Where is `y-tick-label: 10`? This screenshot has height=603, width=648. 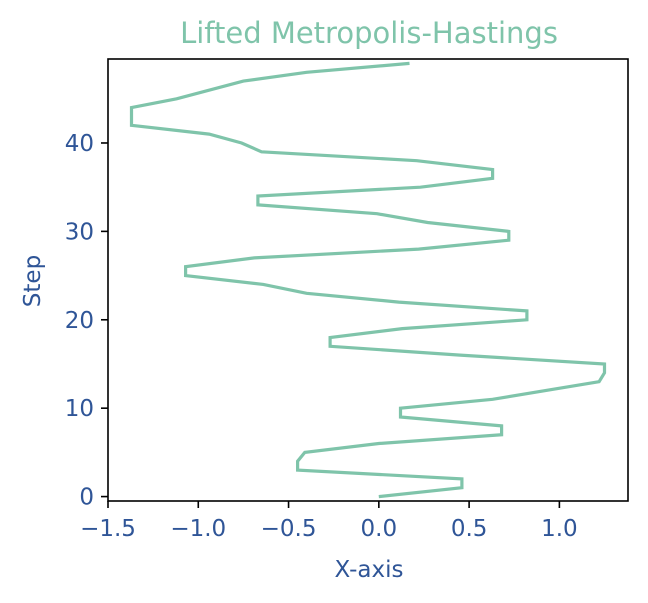
y-tick-label: 10 is located at coordinates (79, 409).